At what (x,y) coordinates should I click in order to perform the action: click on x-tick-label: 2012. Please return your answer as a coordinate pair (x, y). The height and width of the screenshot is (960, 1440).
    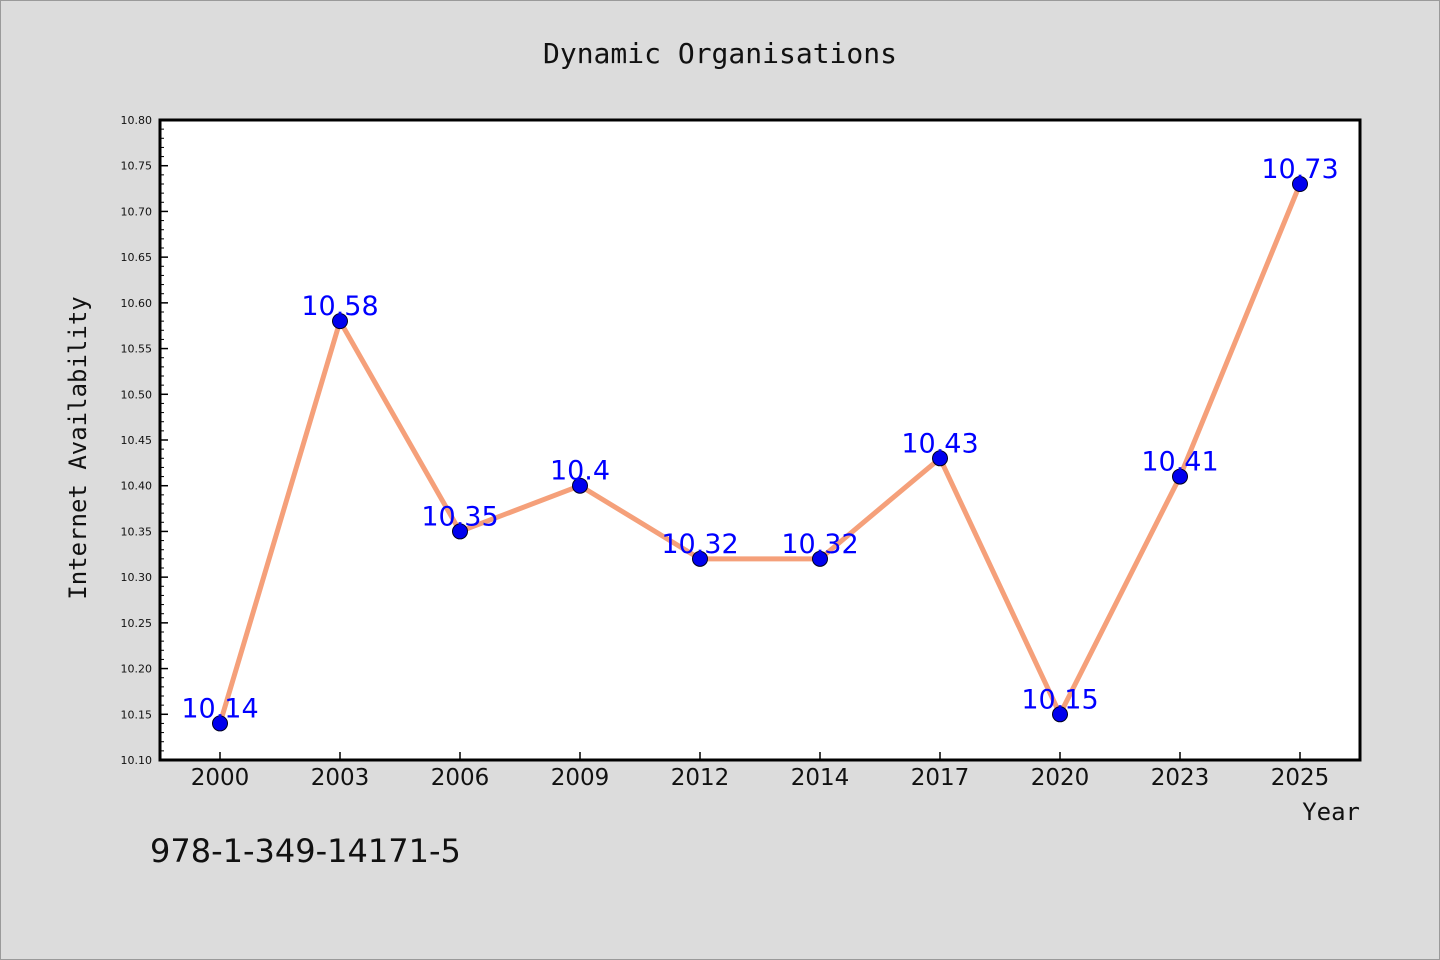
    Looking at the image, I should click on (700, 778).